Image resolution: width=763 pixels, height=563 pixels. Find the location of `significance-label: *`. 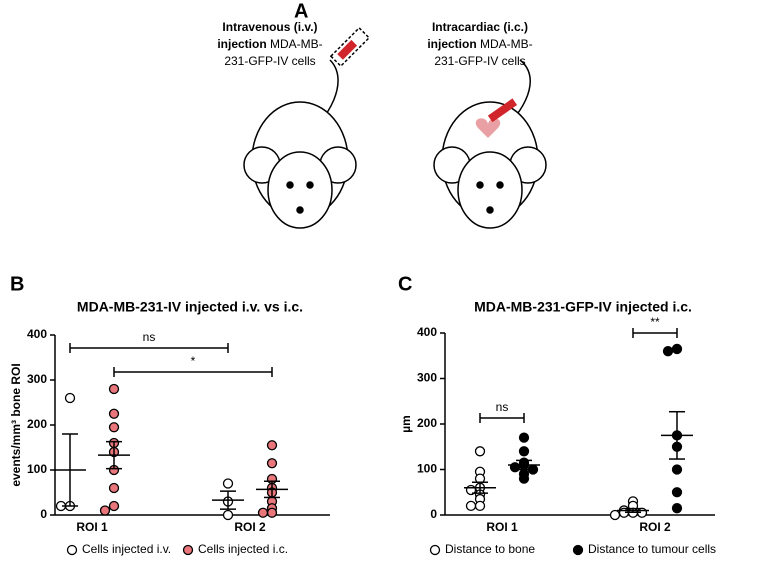

significance-label: * is located at coordinates (193, 361).